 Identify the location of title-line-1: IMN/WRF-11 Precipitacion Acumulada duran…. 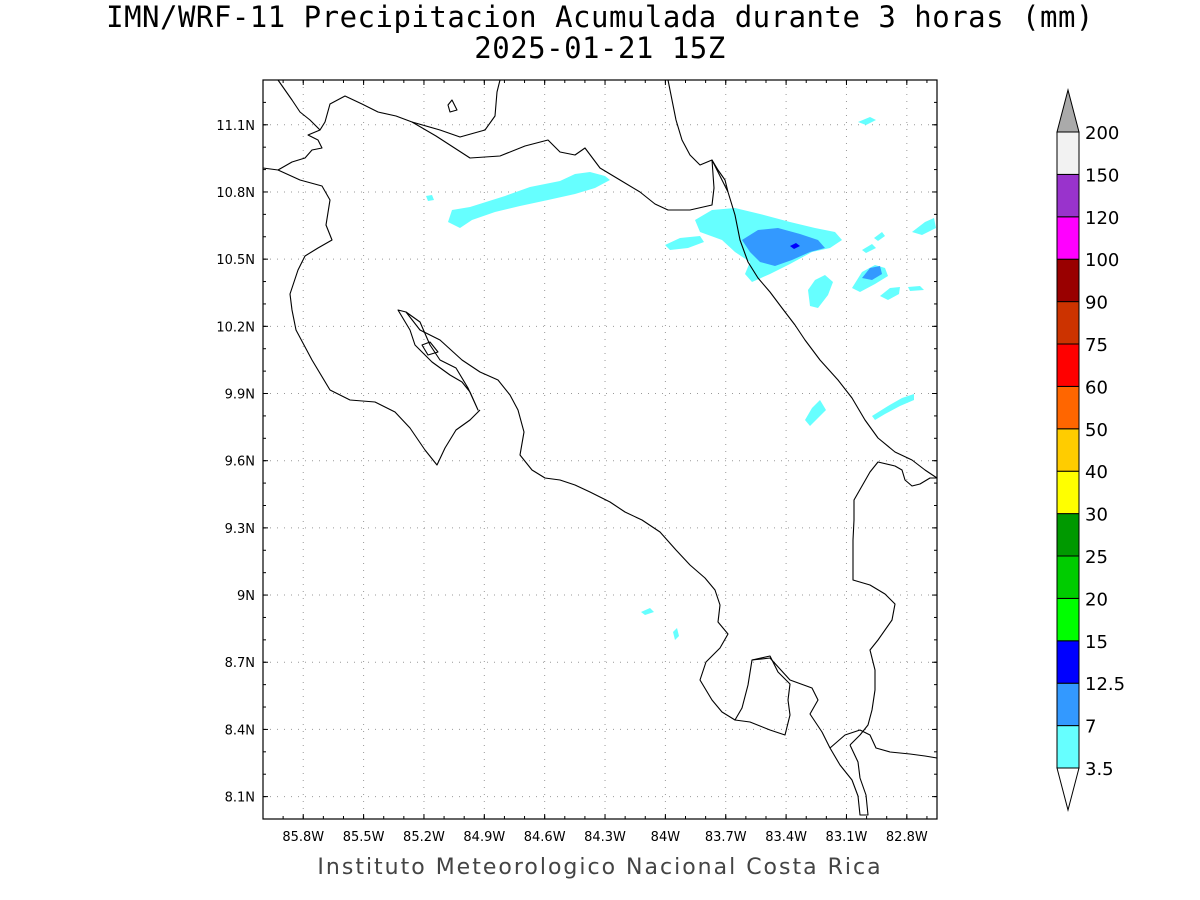
(600, 17).